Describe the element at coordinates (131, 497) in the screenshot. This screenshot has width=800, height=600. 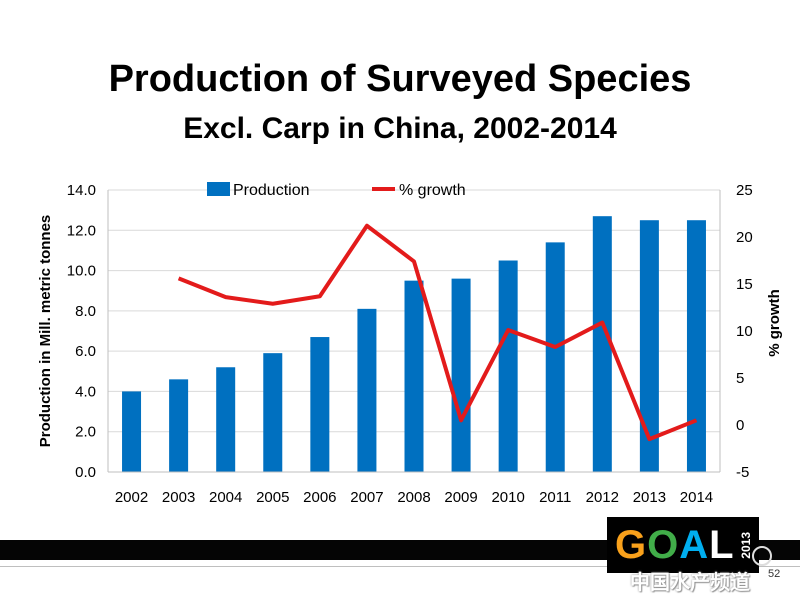
I see `x-tick-label: 2002` at that location.